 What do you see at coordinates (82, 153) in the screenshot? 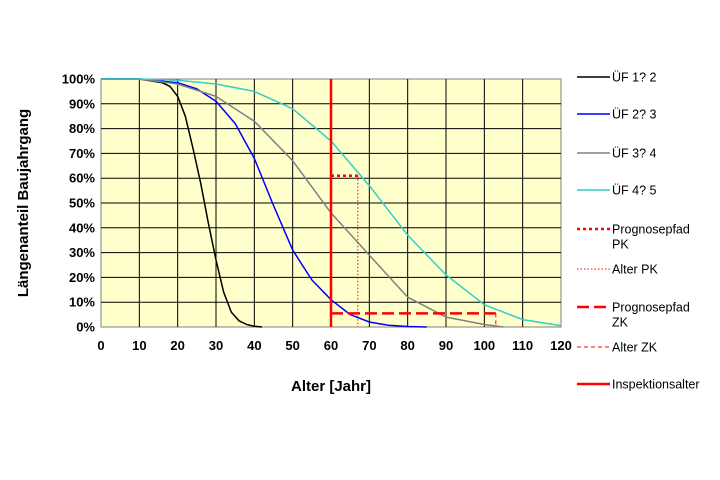
I see `y-tick-label: 70%` at bounding box center [82, 153].